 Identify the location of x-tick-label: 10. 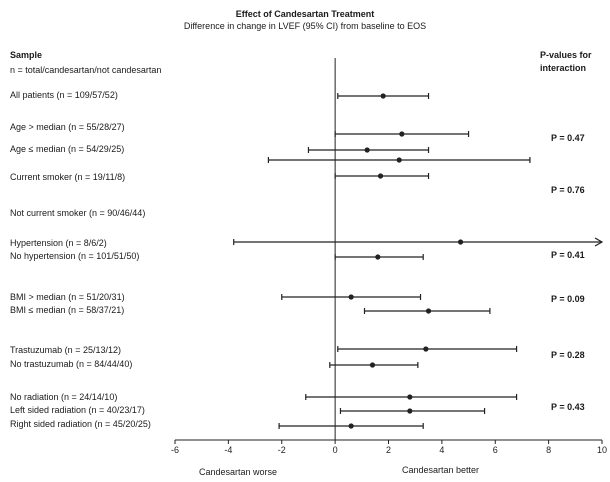
(602, 450).